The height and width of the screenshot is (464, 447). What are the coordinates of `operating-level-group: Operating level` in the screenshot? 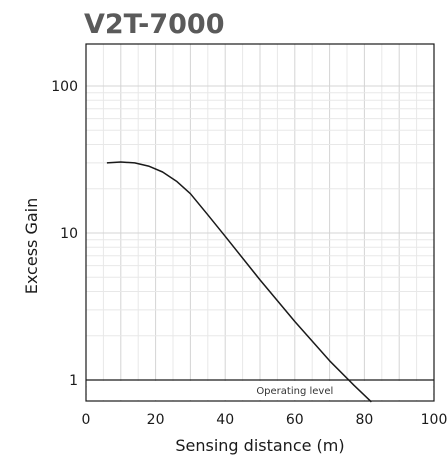 It's located at (260, 389).